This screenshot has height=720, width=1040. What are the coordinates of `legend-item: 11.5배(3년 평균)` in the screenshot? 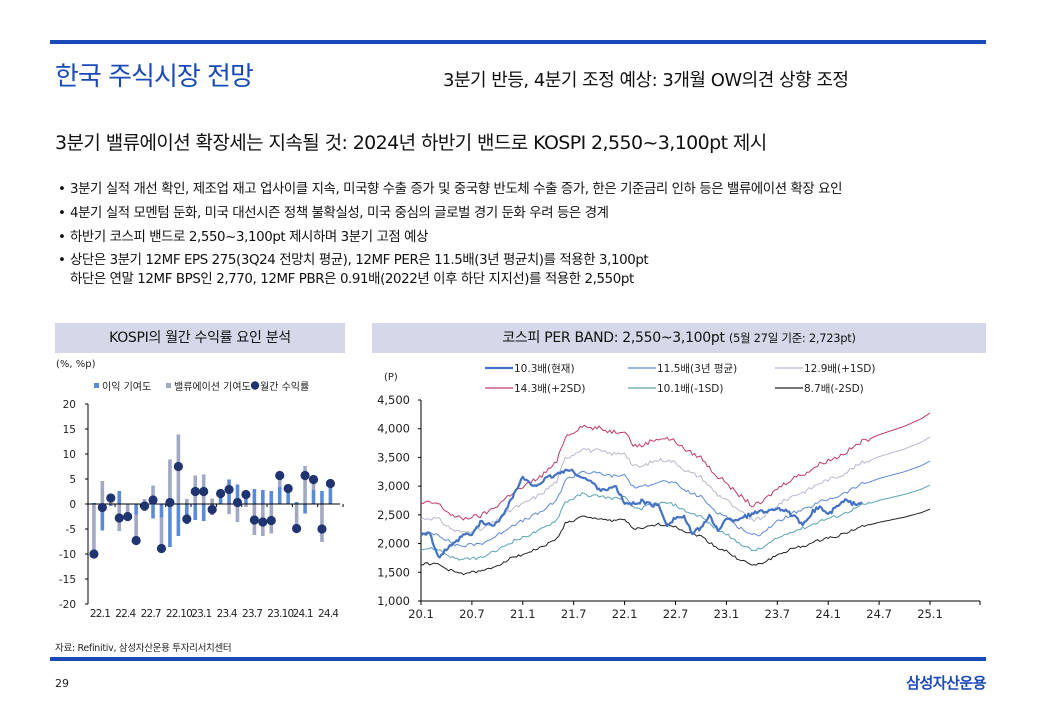 It's located at (682, 369).